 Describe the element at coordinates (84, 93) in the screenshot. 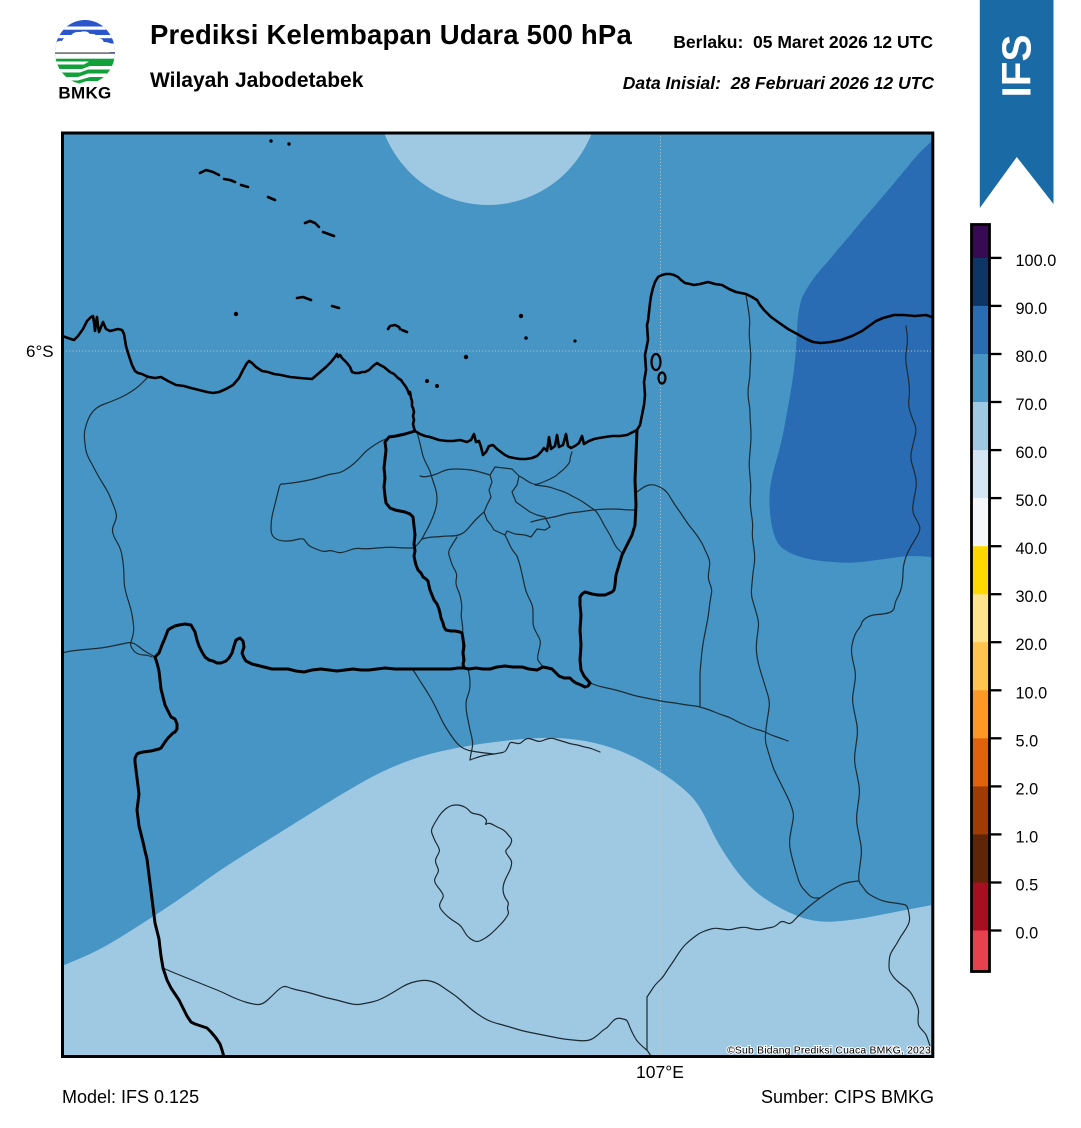

I see `svg-text: BMKG` at that location.